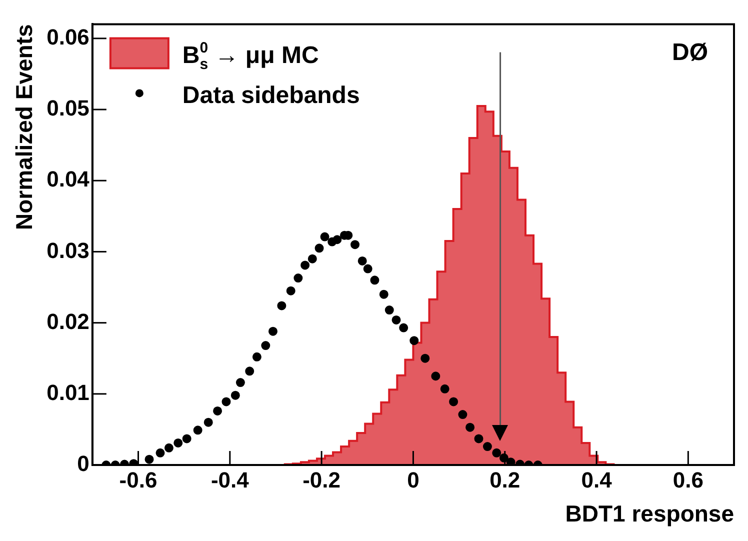  I want to click on y-axis-title: Normalized Events, so click(24, 127).